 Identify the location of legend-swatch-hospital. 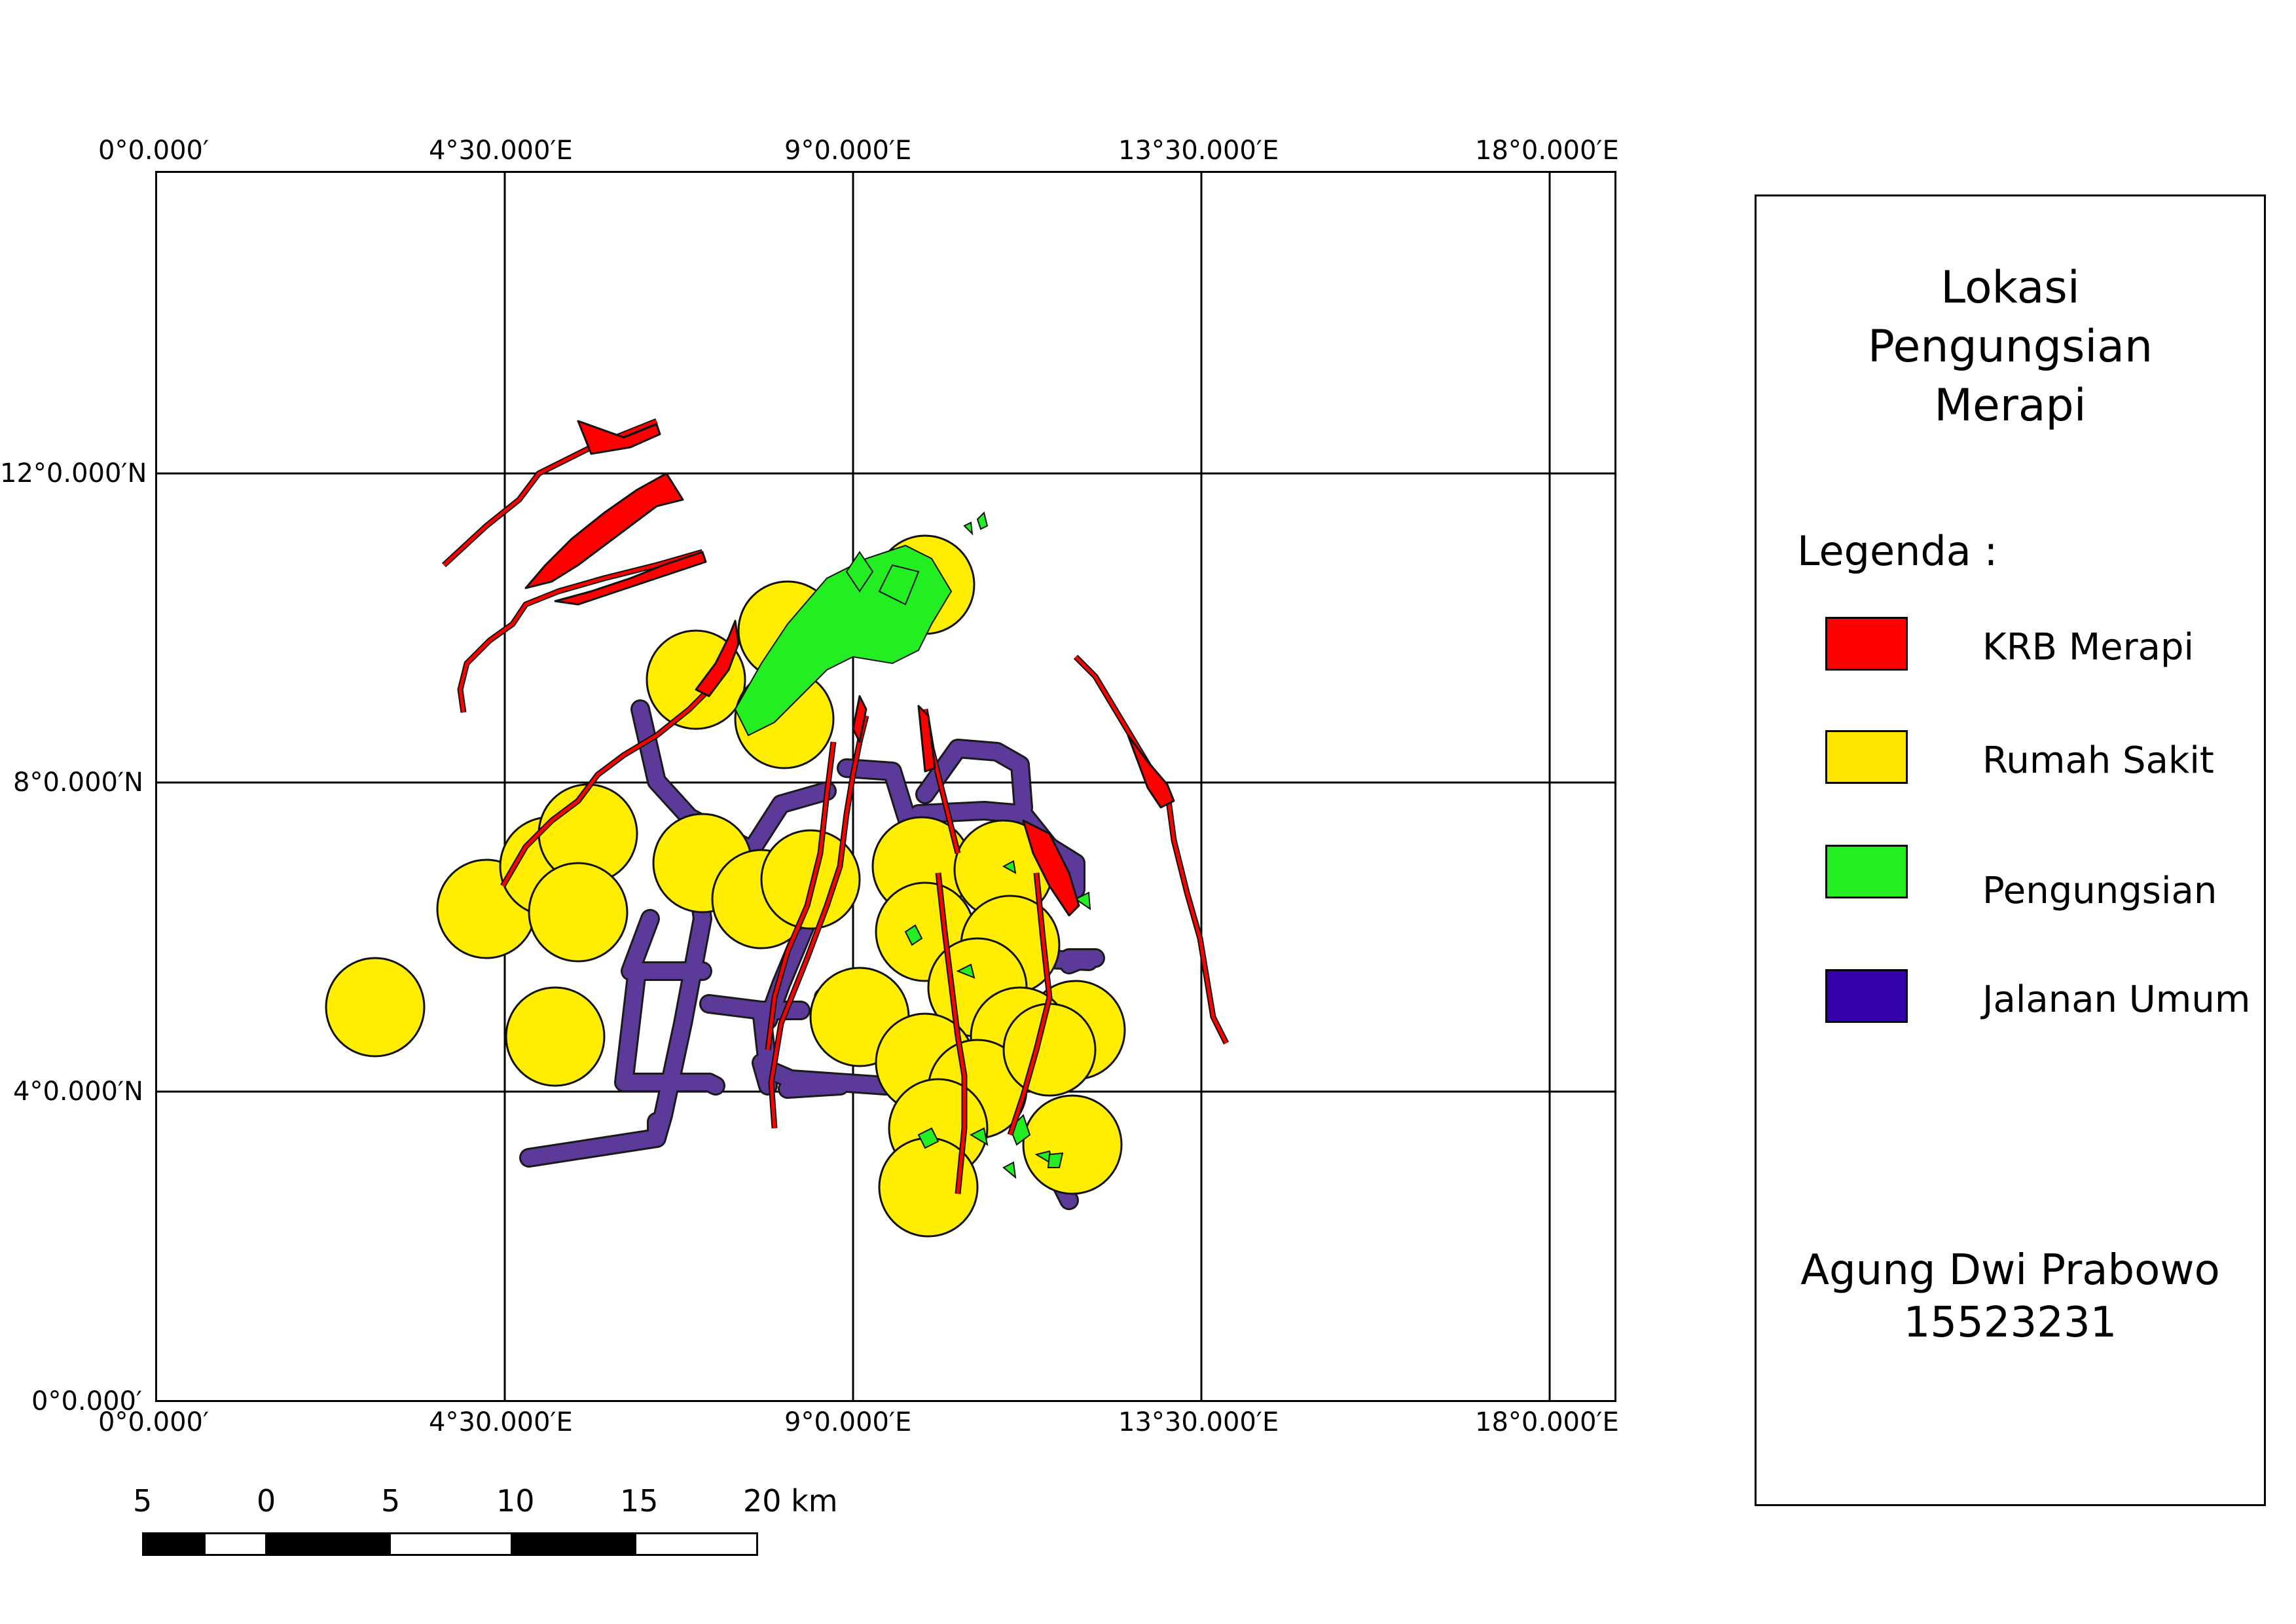
(1866, 757).